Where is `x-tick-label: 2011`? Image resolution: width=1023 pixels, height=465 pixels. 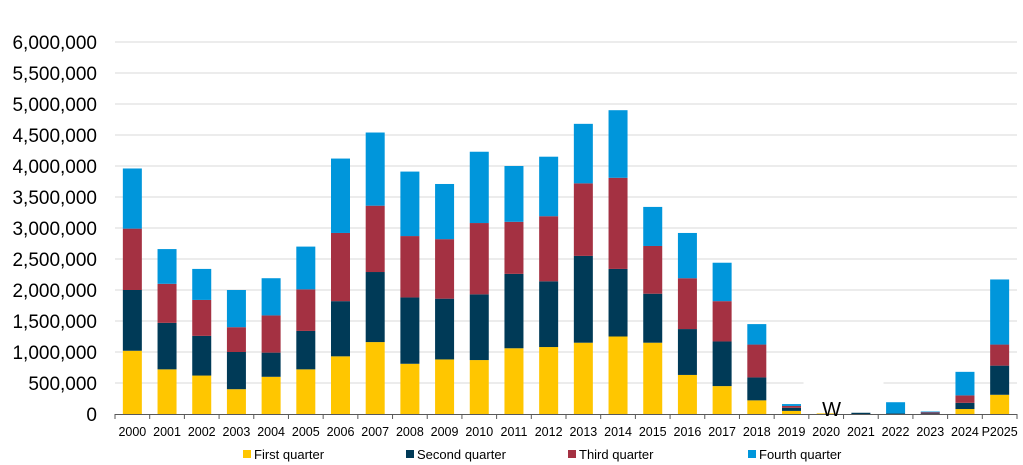 x-tick-label: 2011 is located at coordinates (514, 432).